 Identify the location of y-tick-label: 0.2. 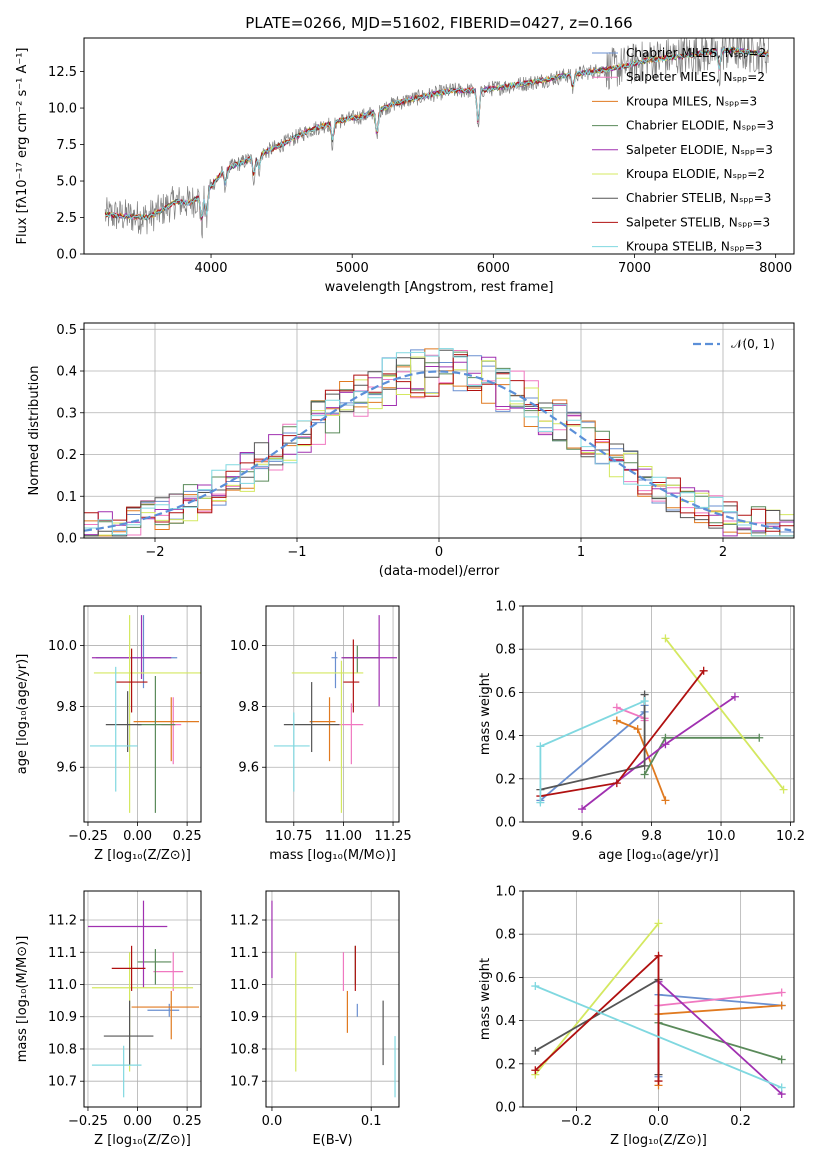
(505, 1064).